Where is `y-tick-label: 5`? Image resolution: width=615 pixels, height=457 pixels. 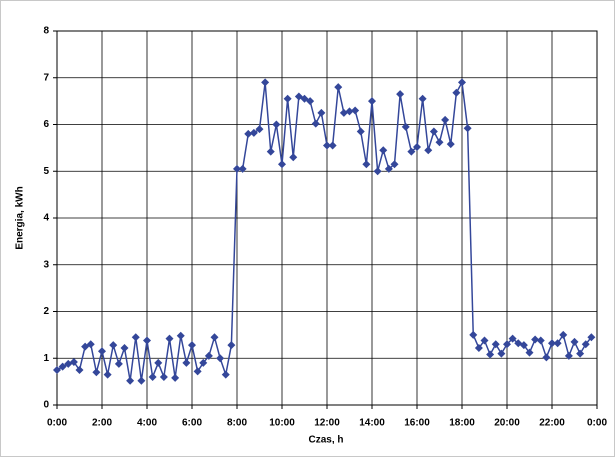 y-tick-label: 5 is located at coordinates (46, 171).